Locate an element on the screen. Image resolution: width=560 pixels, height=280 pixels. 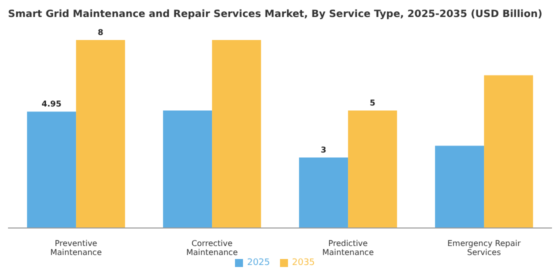
data-label: 3 is located at coordinates (323, 150).